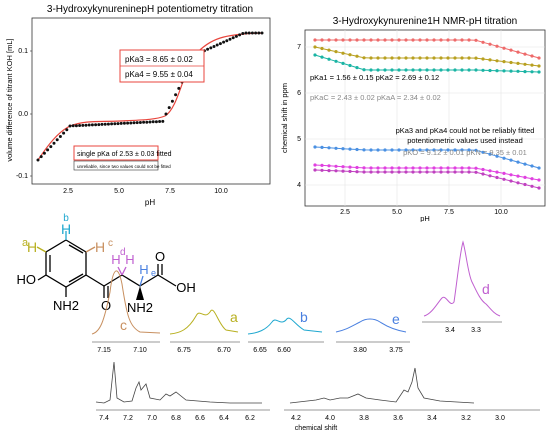 This screenshot has width=550, height=436. I want to click on nmr-xtick: 10.0, so click(501, 212).